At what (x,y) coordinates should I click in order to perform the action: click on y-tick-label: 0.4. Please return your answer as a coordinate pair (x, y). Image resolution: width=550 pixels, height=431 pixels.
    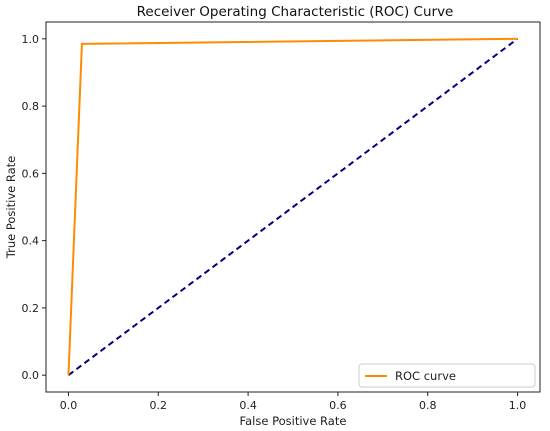
    Looking at the image, I should click on (31, 241).